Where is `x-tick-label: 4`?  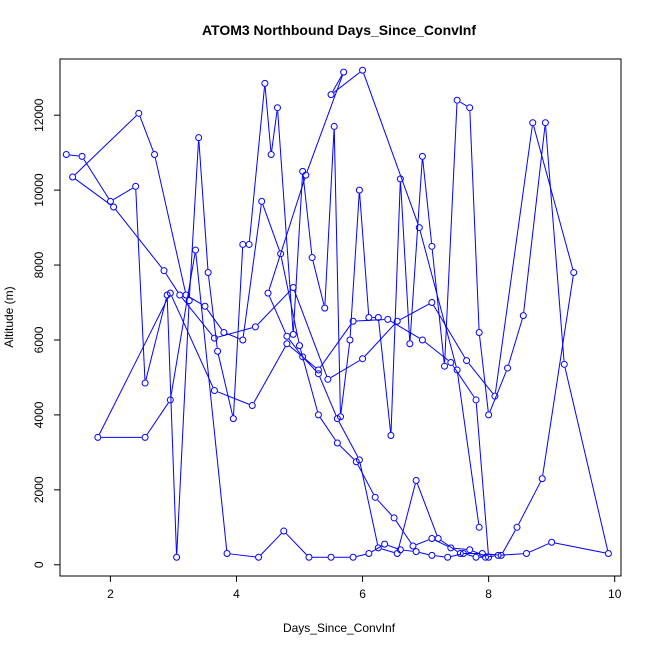
x-tick-label: 4 is located at coordinates (236, 594).